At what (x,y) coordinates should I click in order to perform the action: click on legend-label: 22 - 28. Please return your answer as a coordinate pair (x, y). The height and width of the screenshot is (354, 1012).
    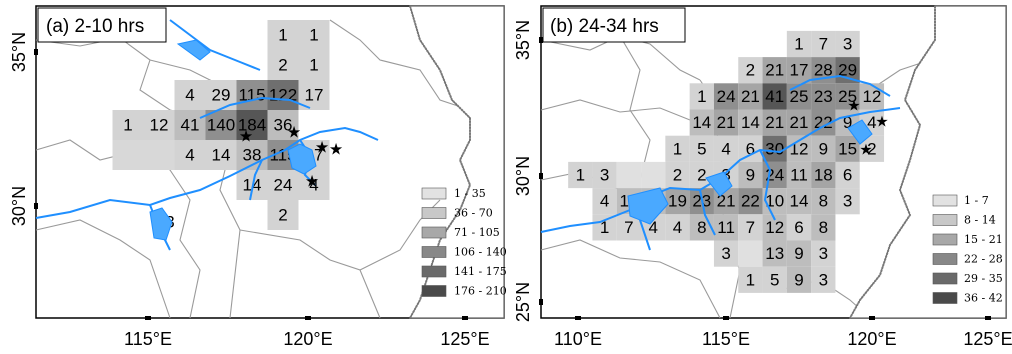
    Looking at the image, I should click on (983, 259).